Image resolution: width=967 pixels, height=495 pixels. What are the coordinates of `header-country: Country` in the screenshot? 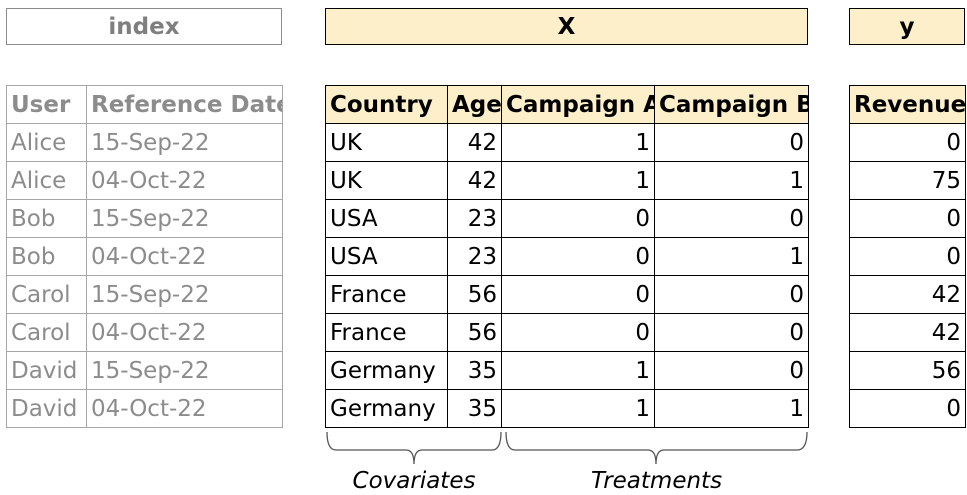 It's located at (386, 104).